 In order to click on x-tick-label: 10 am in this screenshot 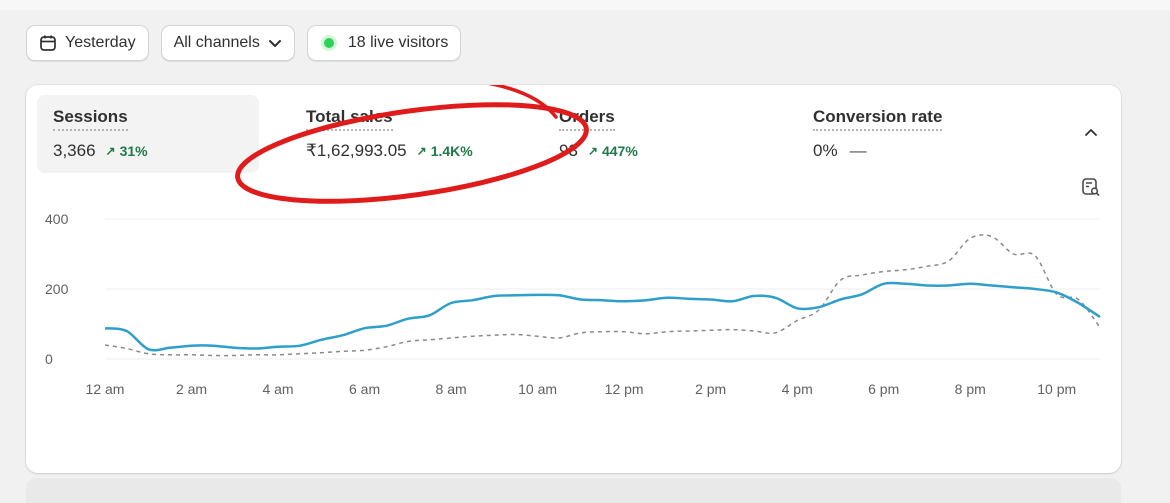, I will do `click(537, 389)`.